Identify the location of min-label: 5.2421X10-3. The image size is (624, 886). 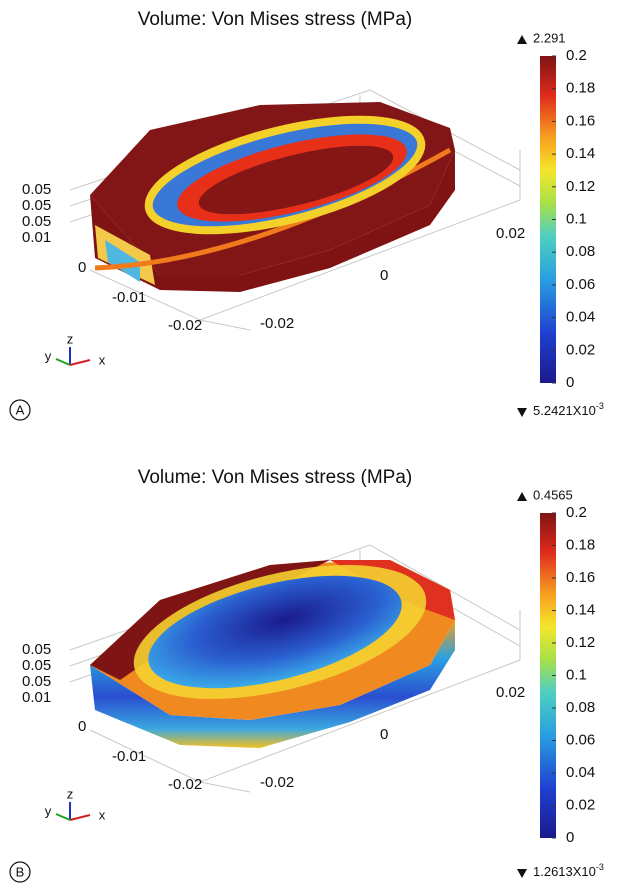
(568, 409).